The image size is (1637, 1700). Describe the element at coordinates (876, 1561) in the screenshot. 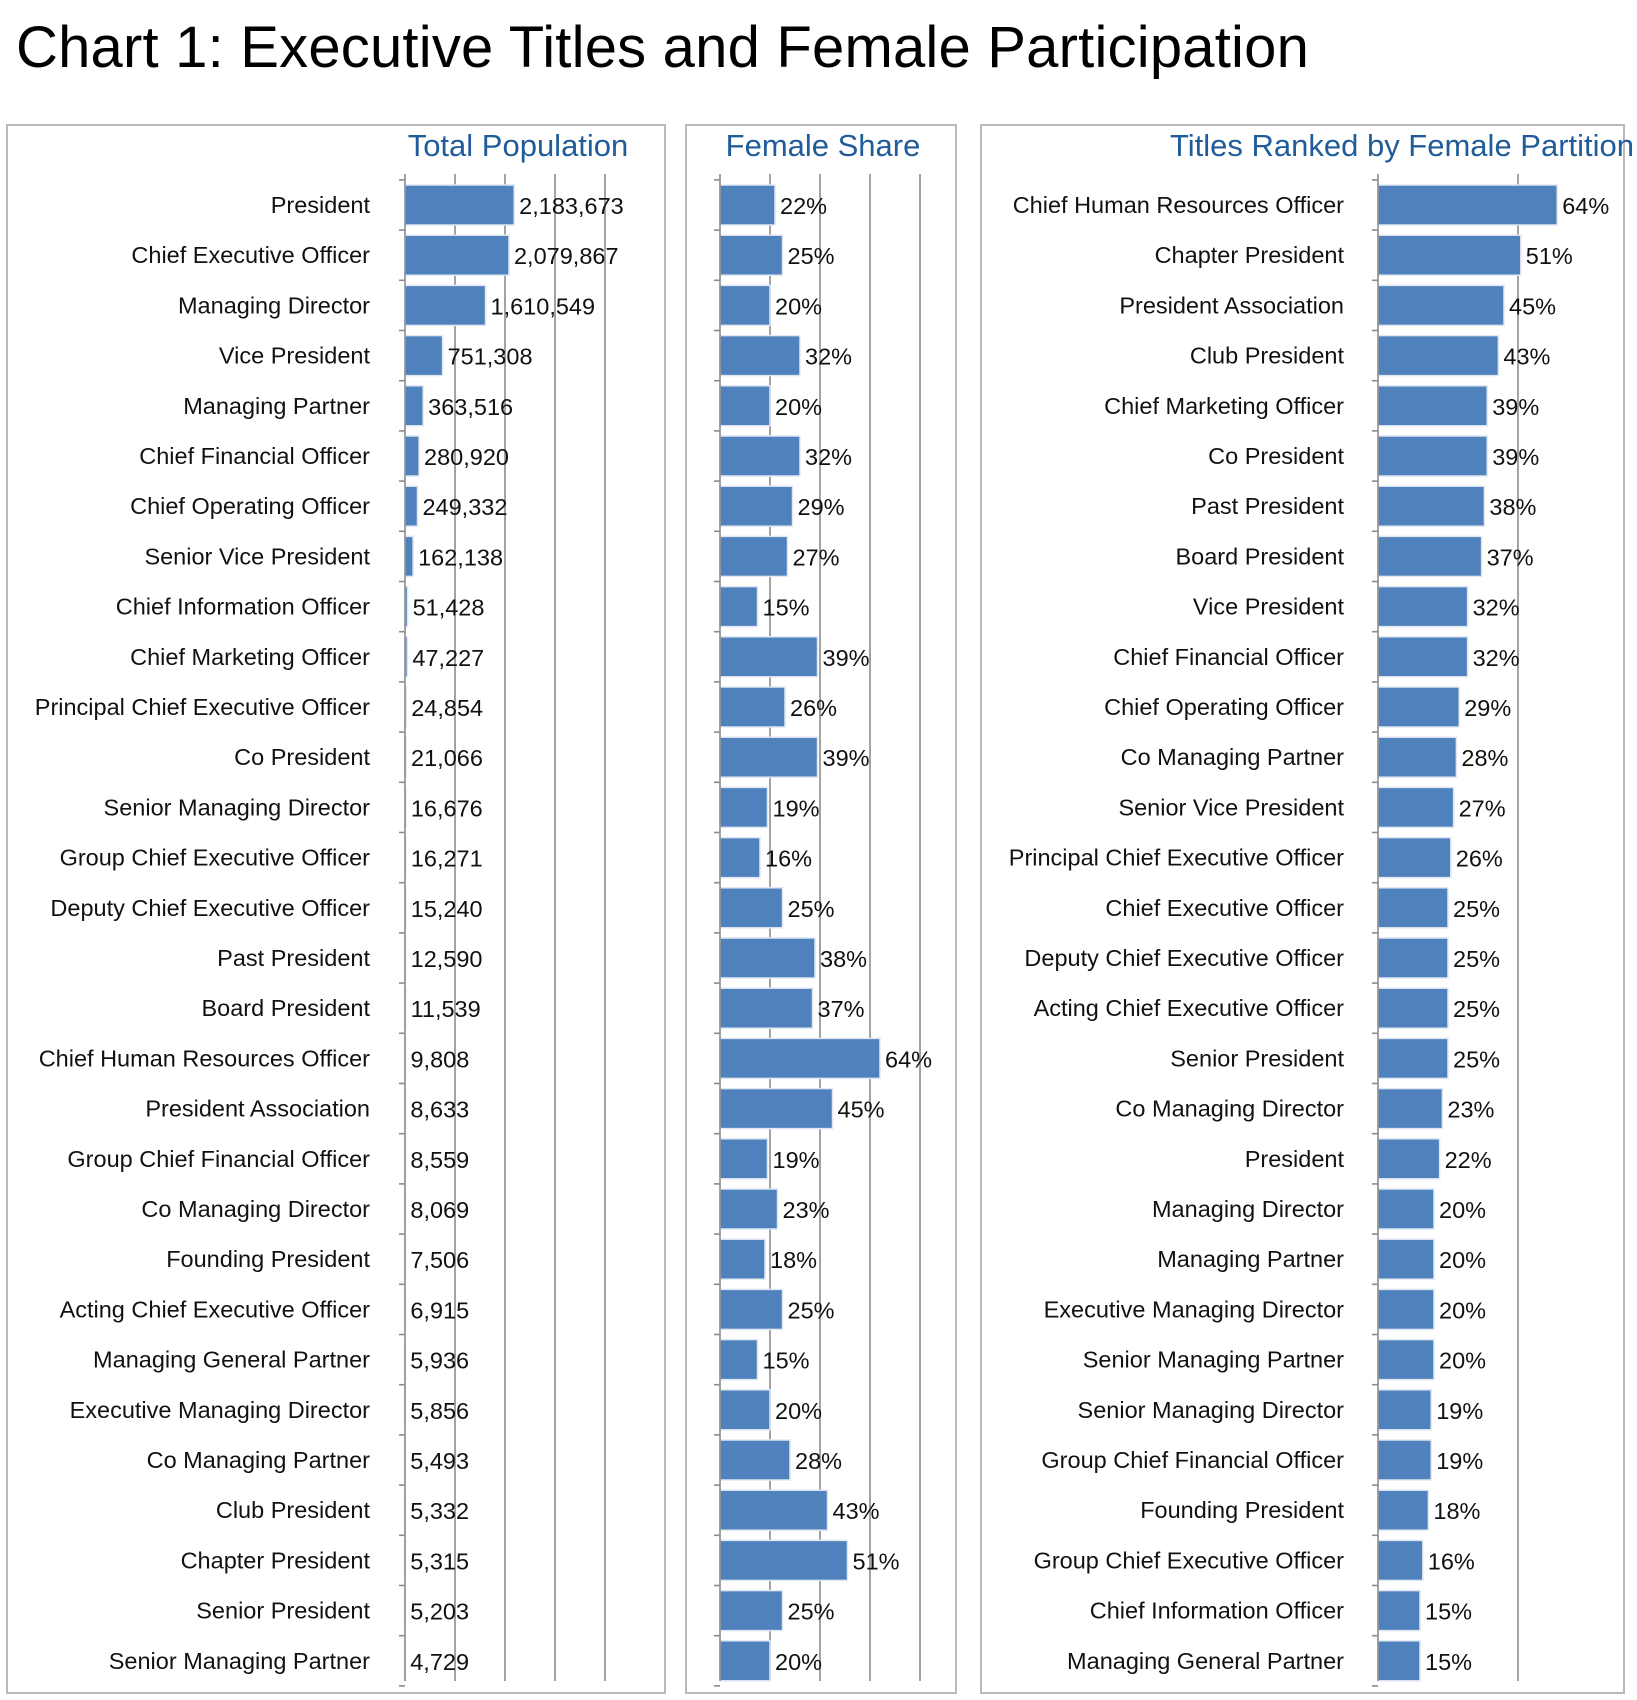

I see `data-label: 51%` at that location.